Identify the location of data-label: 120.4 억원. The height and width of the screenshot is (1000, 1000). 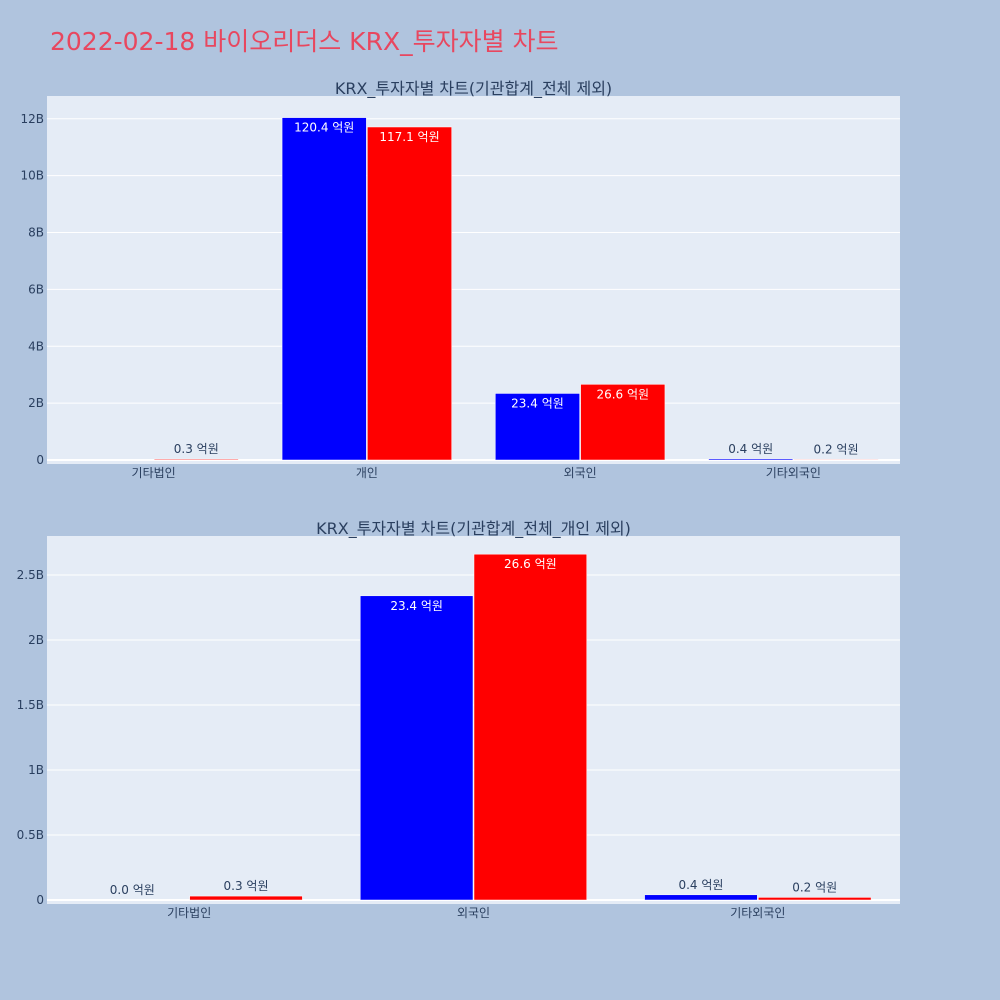
(324, 128).